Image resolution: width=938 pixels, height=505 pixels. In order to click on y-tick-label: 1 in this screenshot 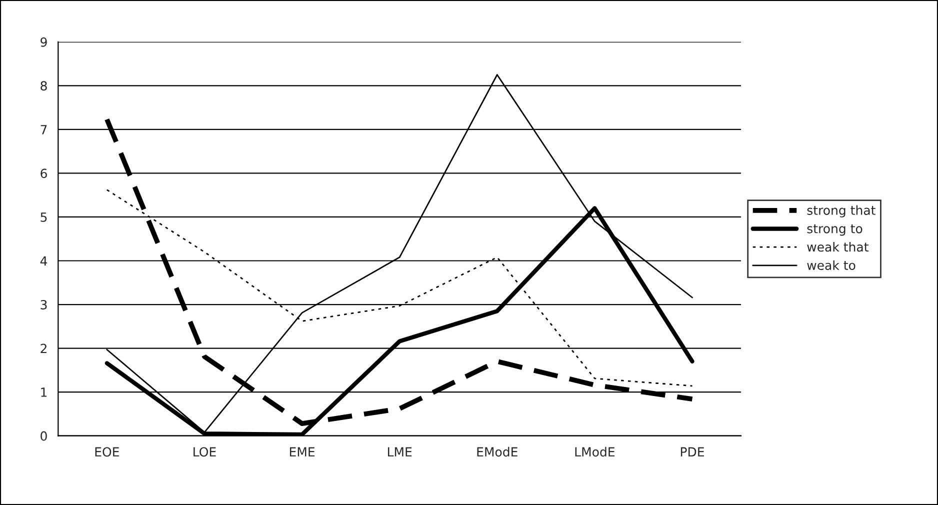, I will do `click(44, 392)`.